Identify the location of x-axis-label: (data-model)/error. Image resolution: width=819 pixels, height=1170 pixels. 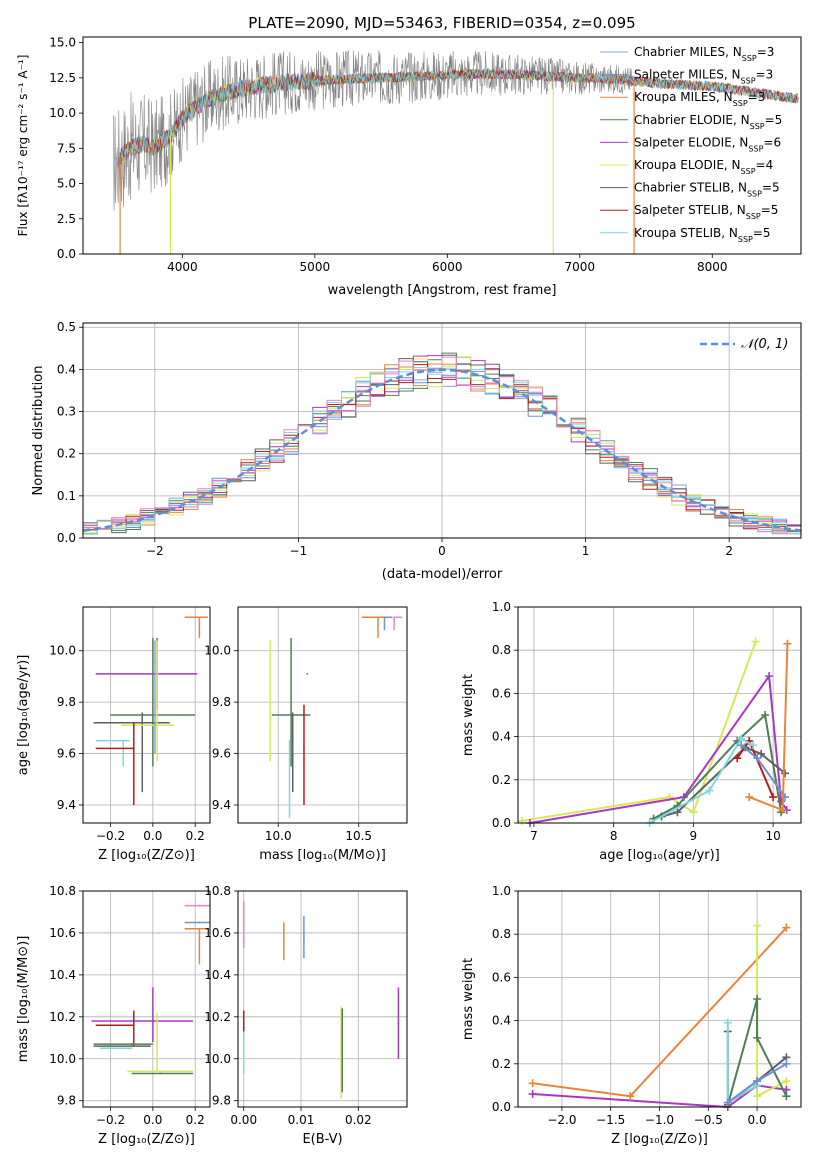
(442, 574).